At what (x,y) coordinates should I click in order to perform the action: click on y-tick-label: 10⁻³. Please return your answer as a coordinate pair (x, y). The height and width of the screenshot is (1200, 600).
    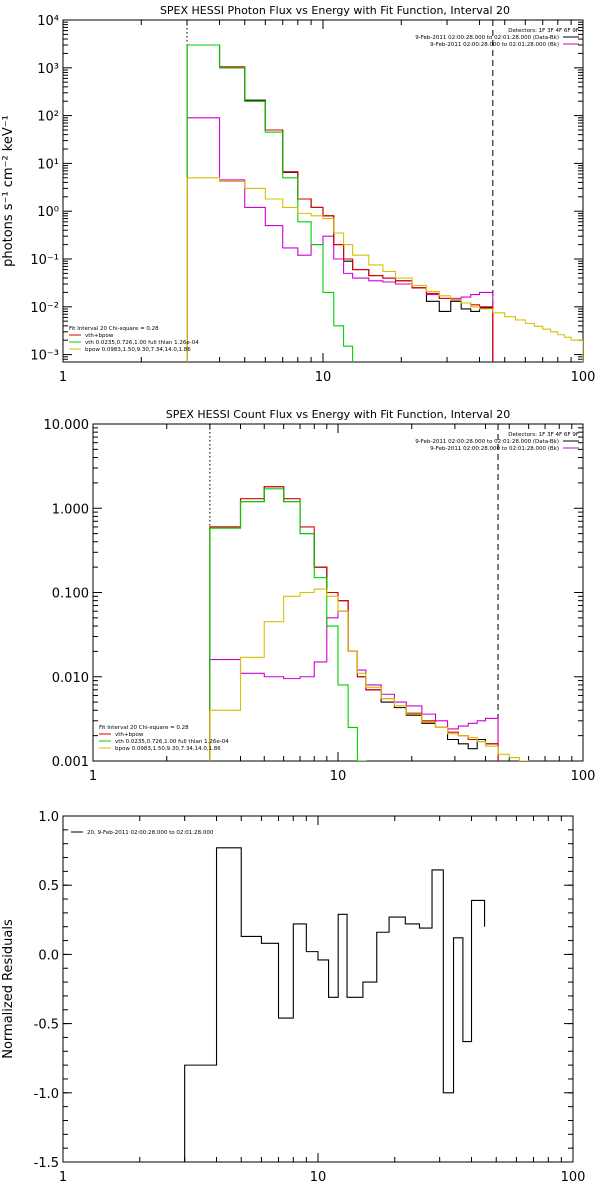
    Looking at the image, I should click on (44, 356).